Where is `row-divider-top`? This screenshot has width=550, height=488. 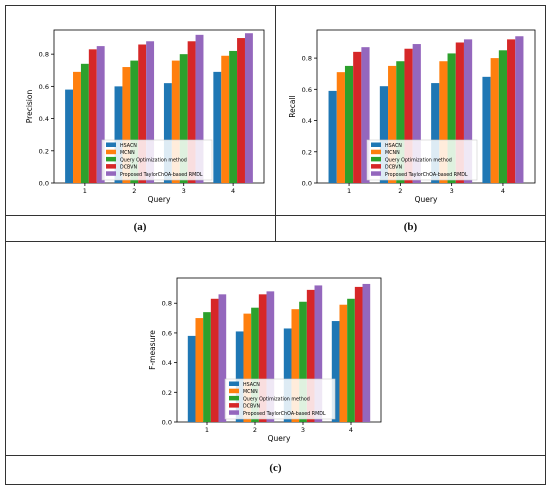 row-divider-top is located at coordinates (275, 215).